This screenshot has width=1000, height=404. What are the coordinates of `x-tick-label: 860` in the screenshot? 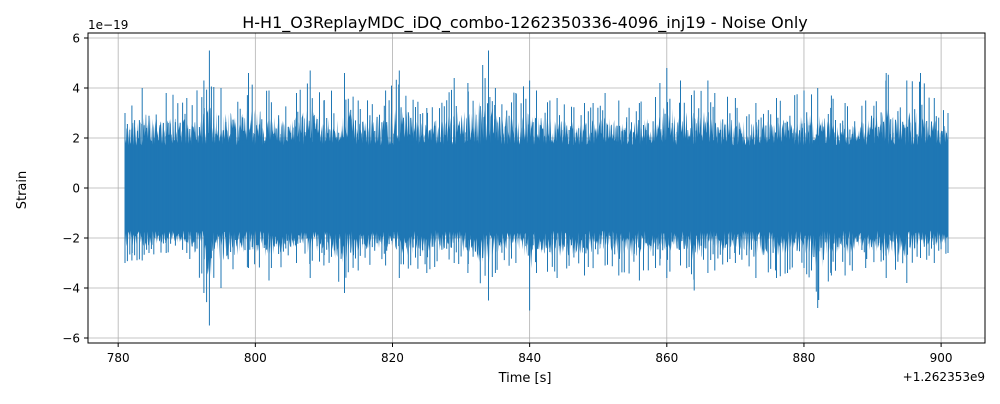 It's located at (666, 358).